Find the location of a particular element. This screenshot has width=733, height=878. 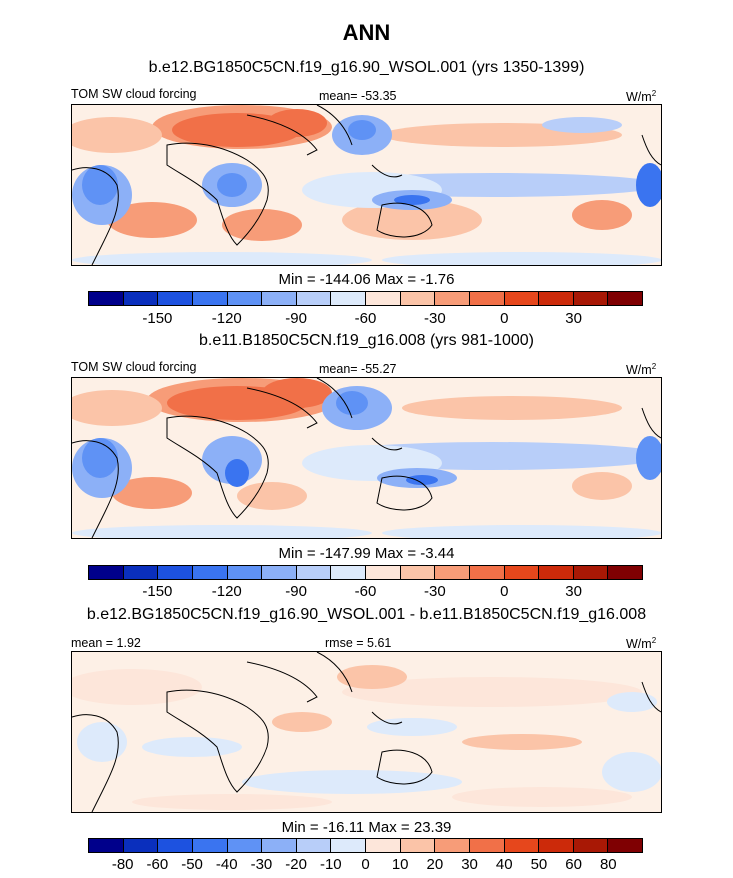

panel3-minmax: Min = -16.11 Max = 23.39 is located at coordinates (366, 827).